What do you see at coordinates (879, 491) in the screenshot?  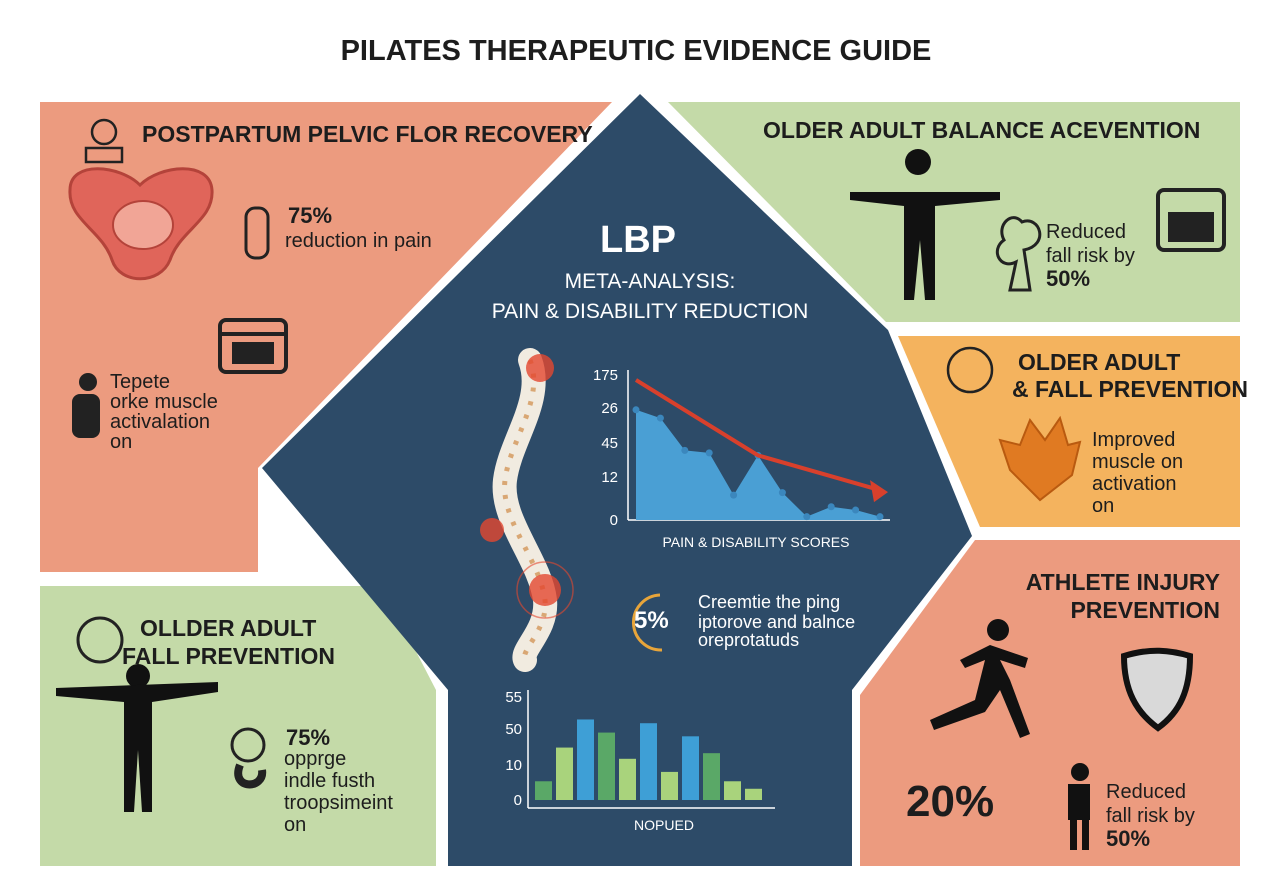 I see `trend-arrow` at bounding box center [879, 491].